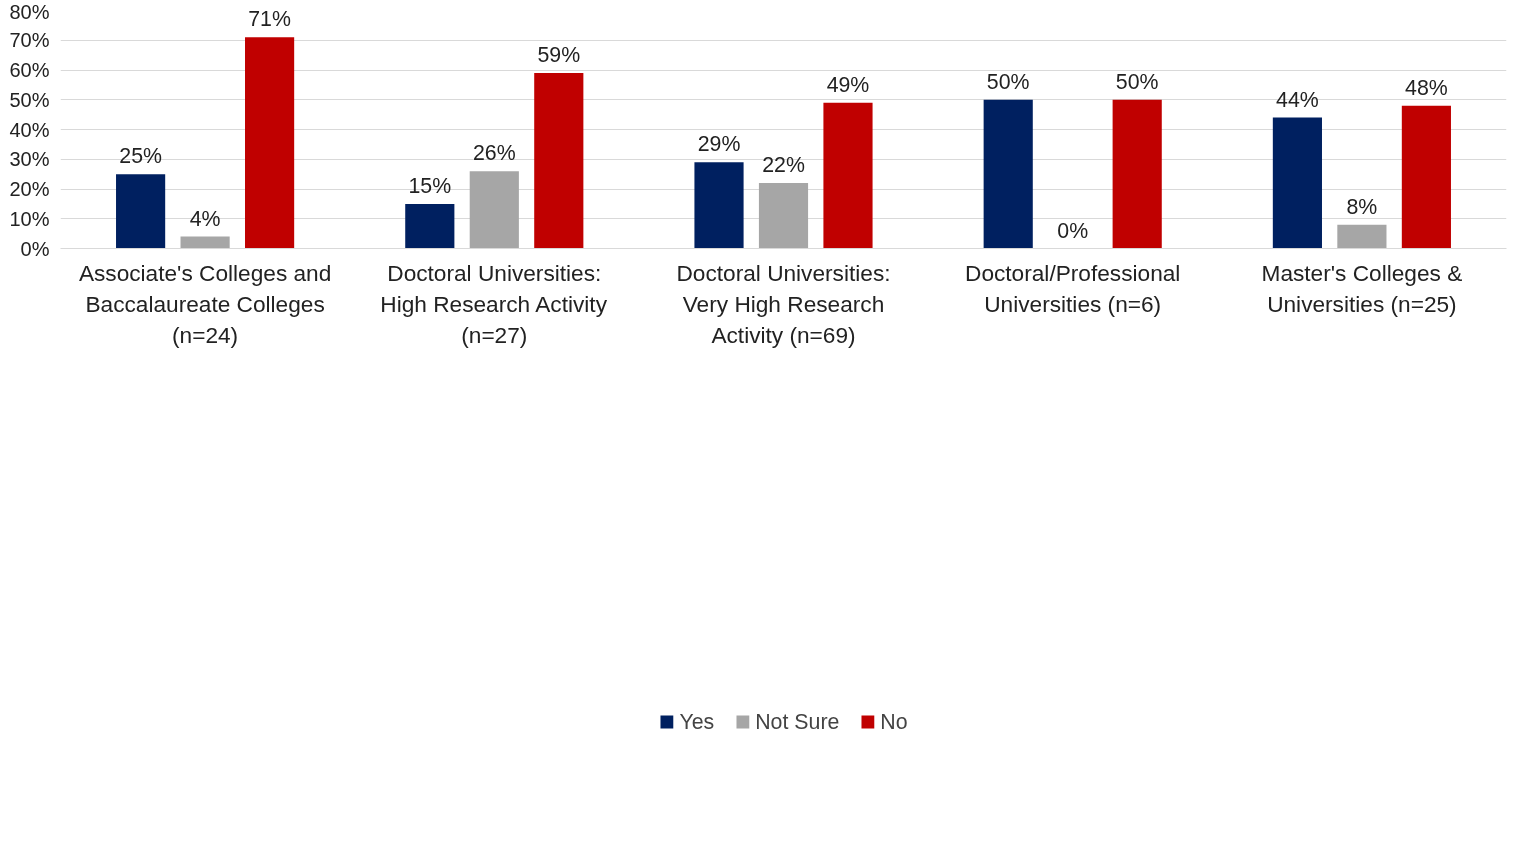  Describe the element at coordinates (848, 84) in the screenshot. I see `data-label: 49%` at that location.